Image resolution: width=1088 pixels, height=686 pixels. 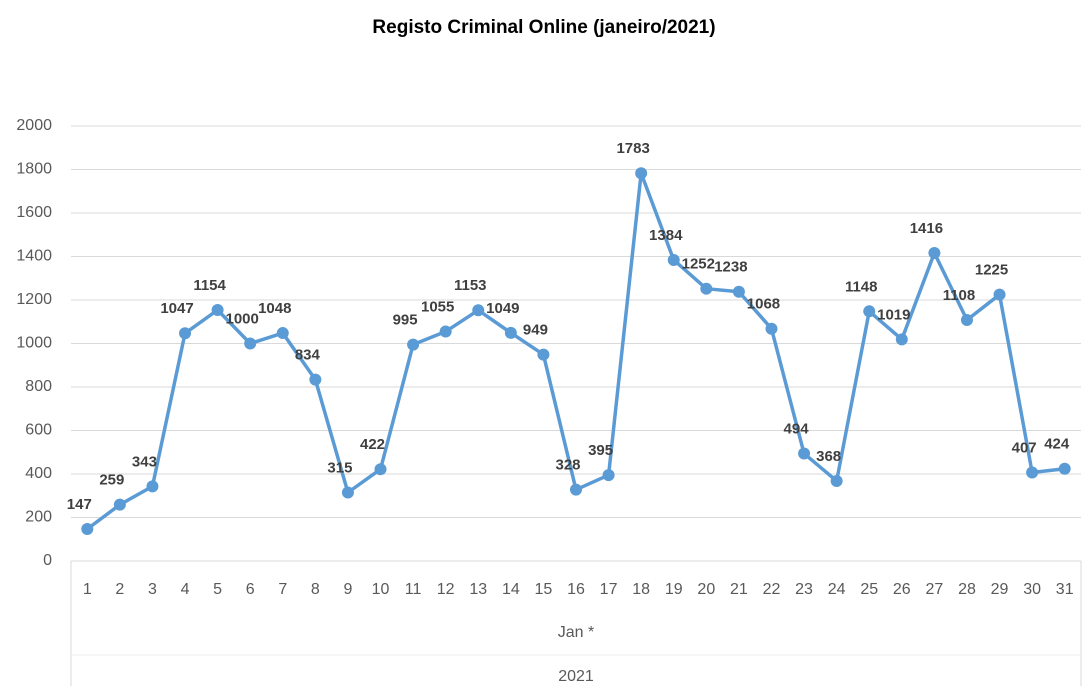 I want to click on x-tick-label: 31, so click(x=1065, y=589).